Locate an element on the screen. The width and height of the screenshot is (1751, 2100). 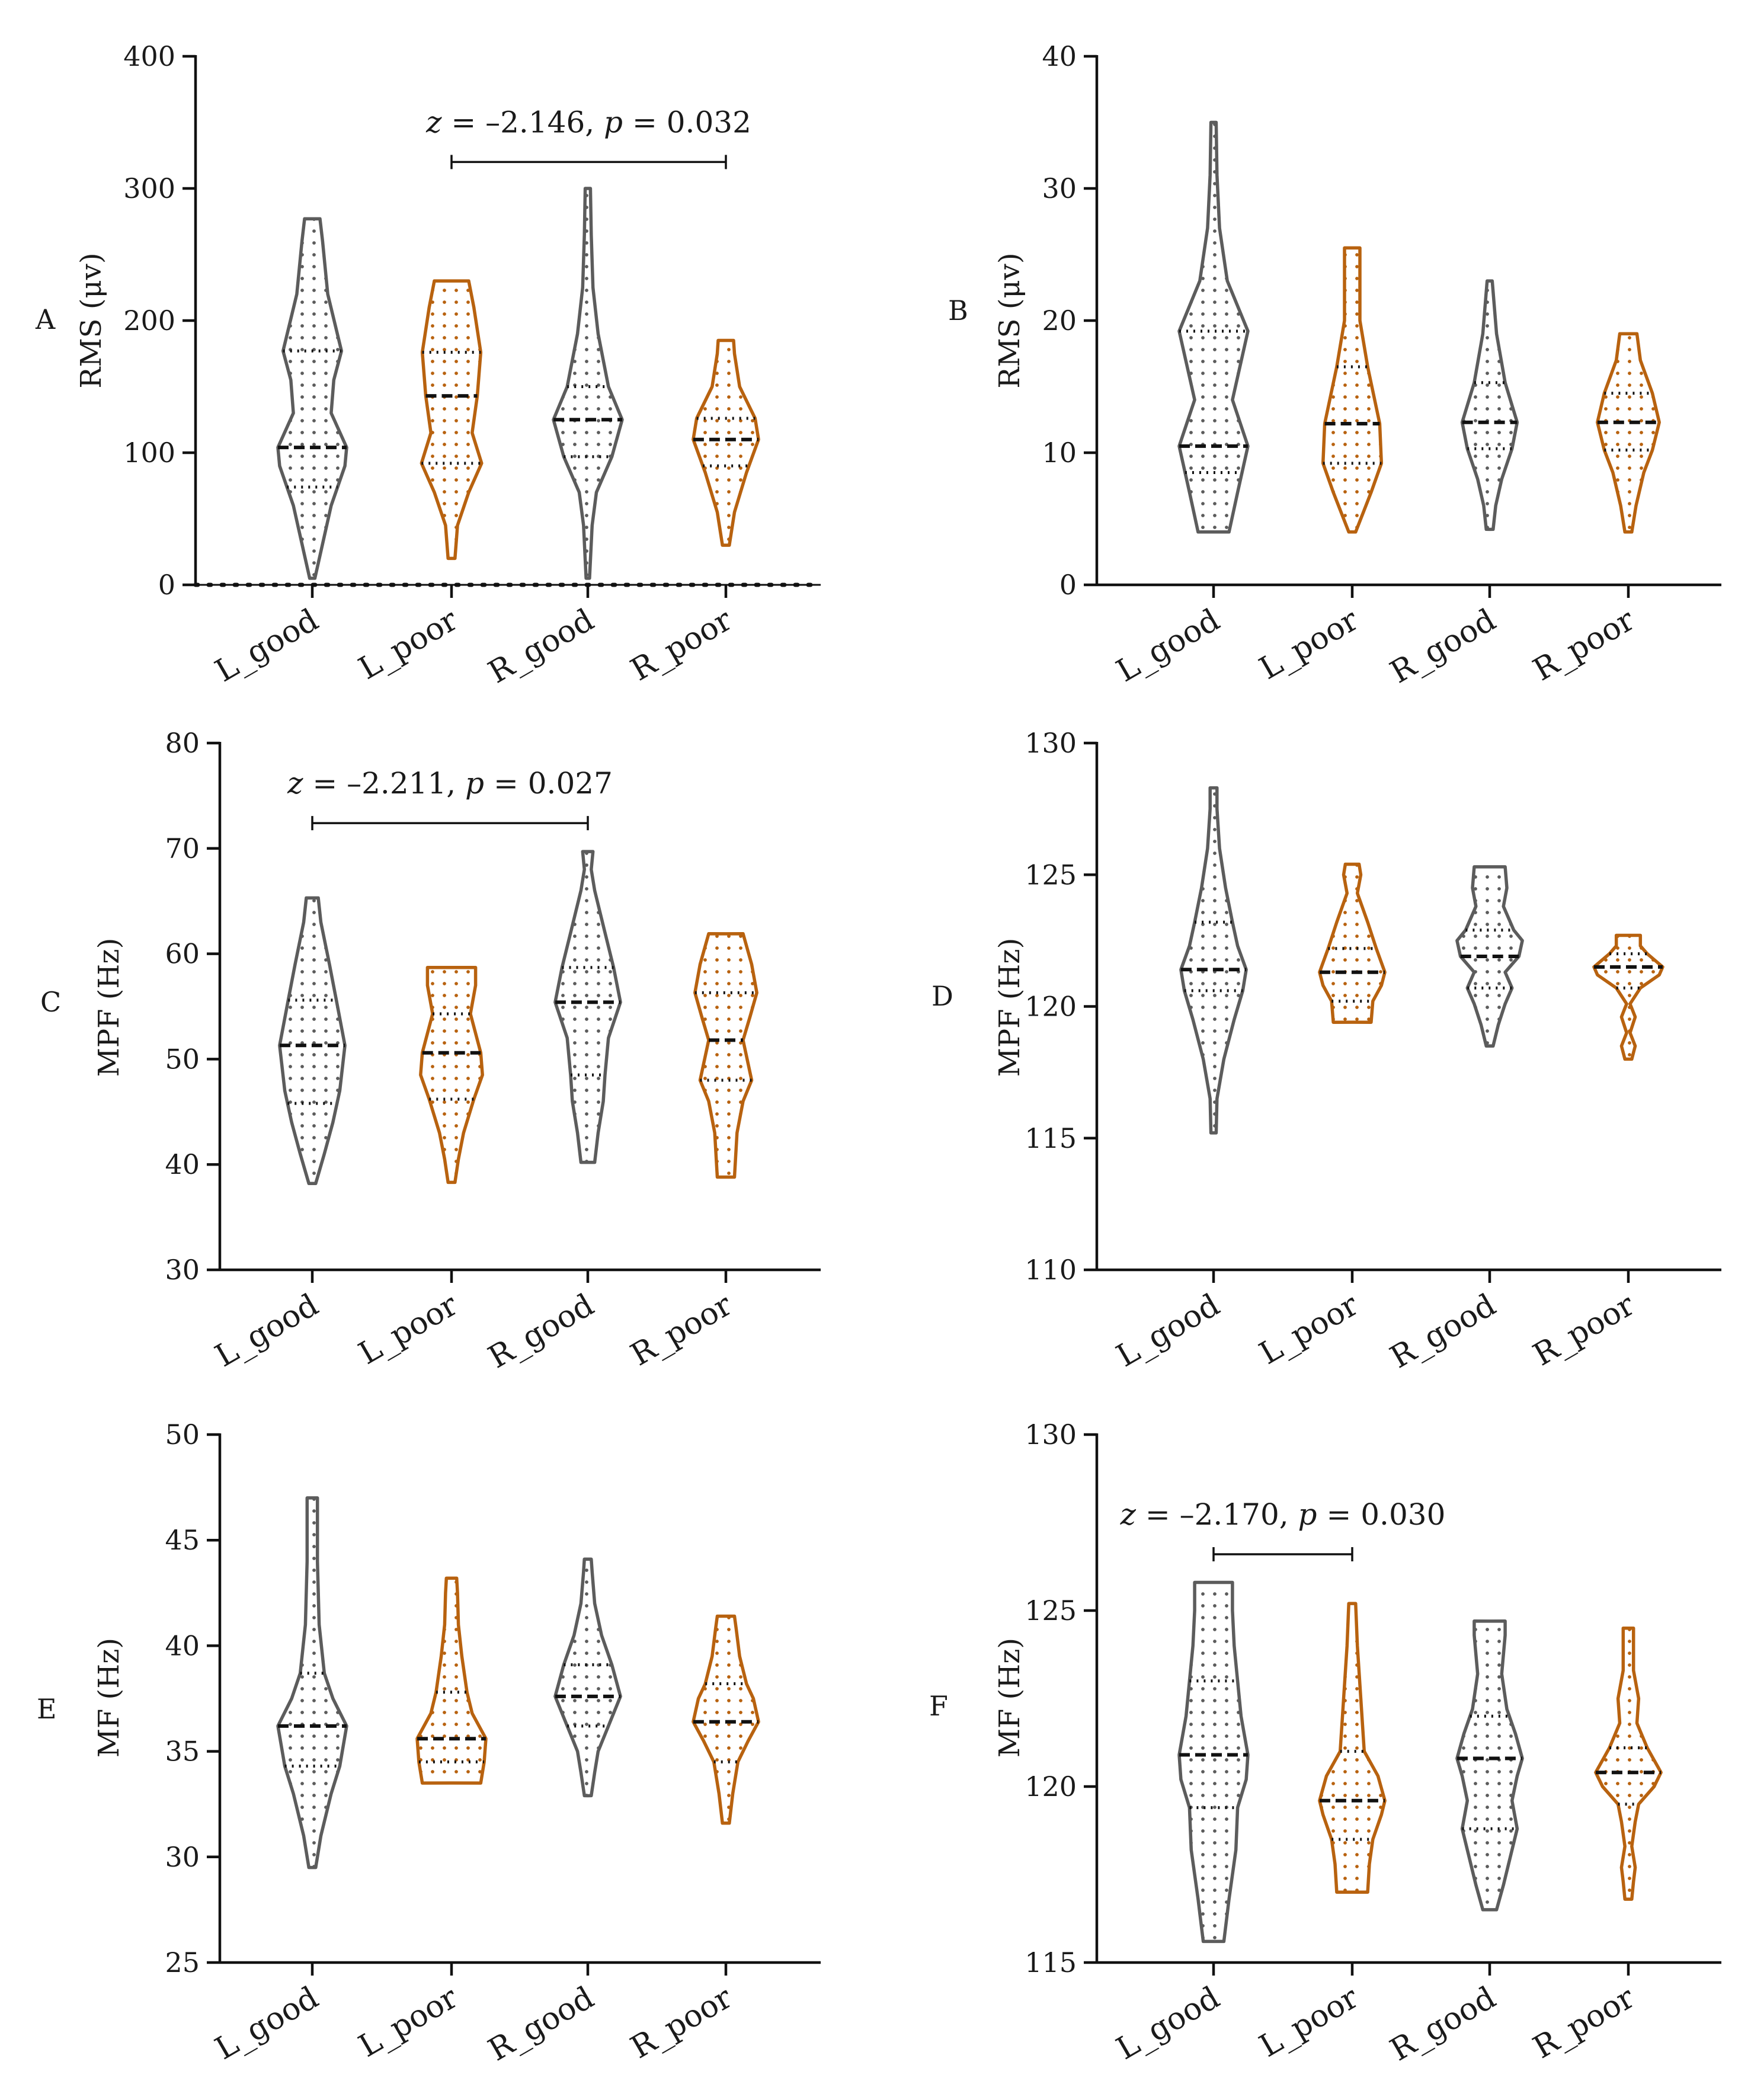
y-tick-label: 70 is located at coordinates (182, 849).